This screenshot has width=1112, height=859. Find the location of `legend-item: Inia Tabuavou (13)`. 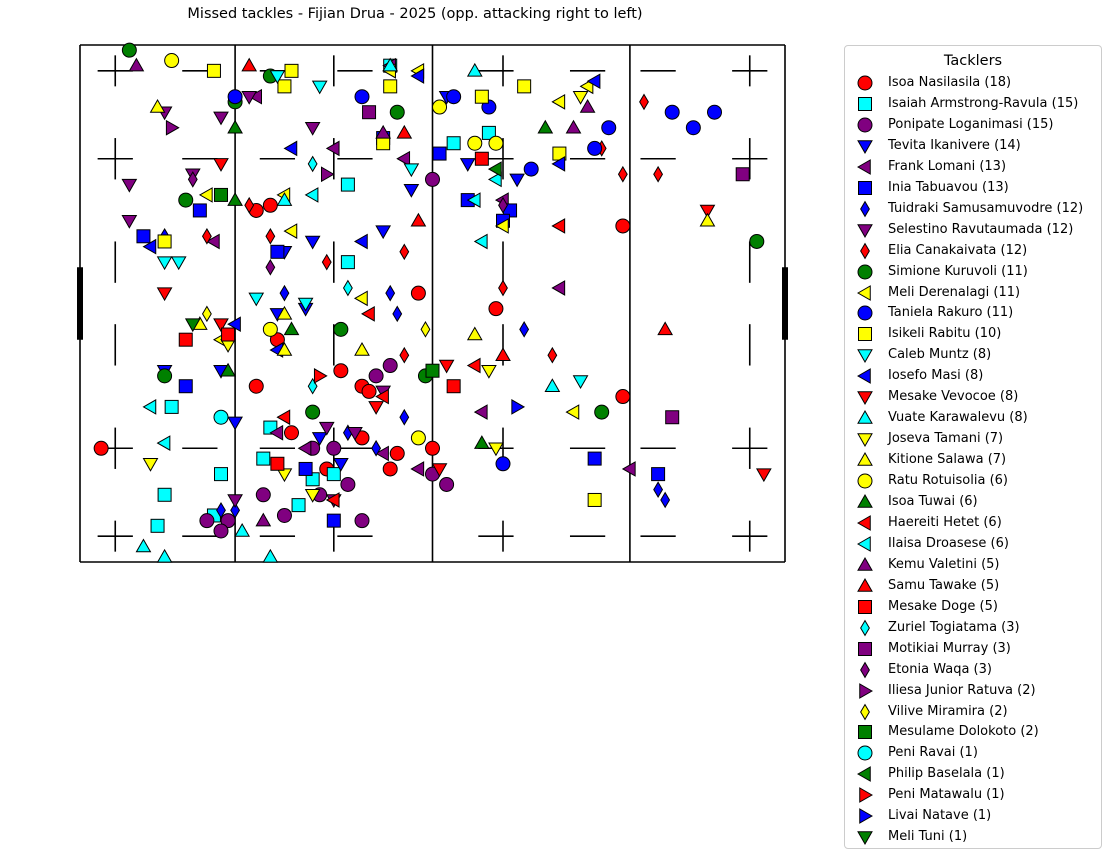

legend-item: Inia Tabuavou (13) is located at coordinates (973, 188).